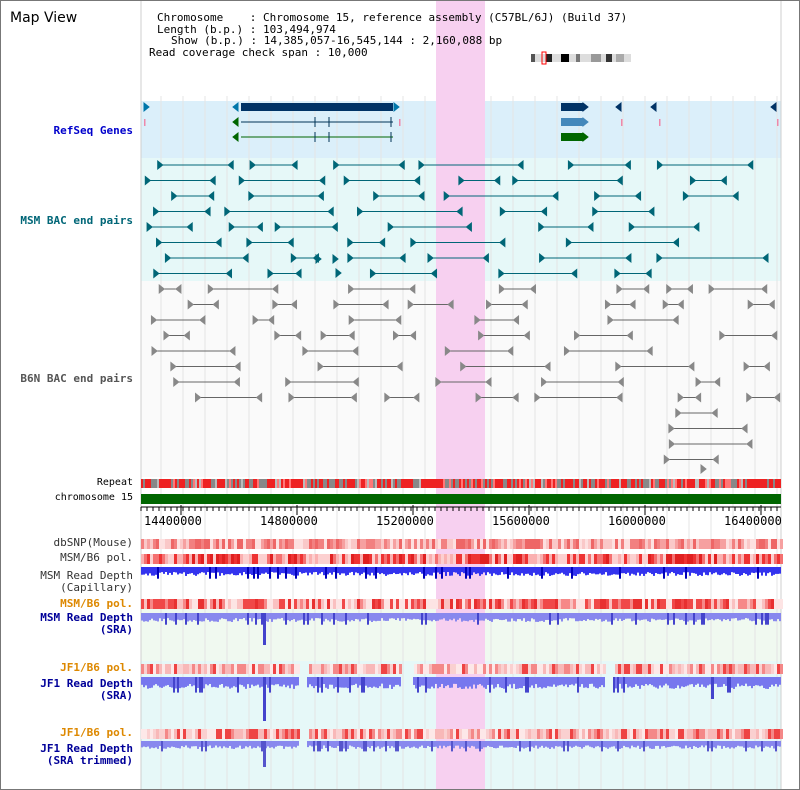 The image size is (800, 790). I want to click on b6n-bac-label: B6N BAC end pairs, so click(76, 378).